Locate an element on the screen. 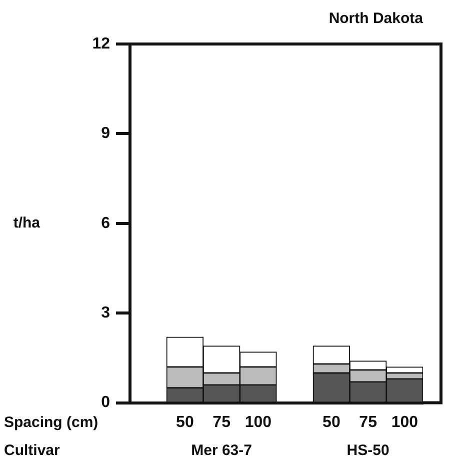 This screenshot has height=464, width=469. y-axis-title: t/ha is located at coordinates (27, 223).